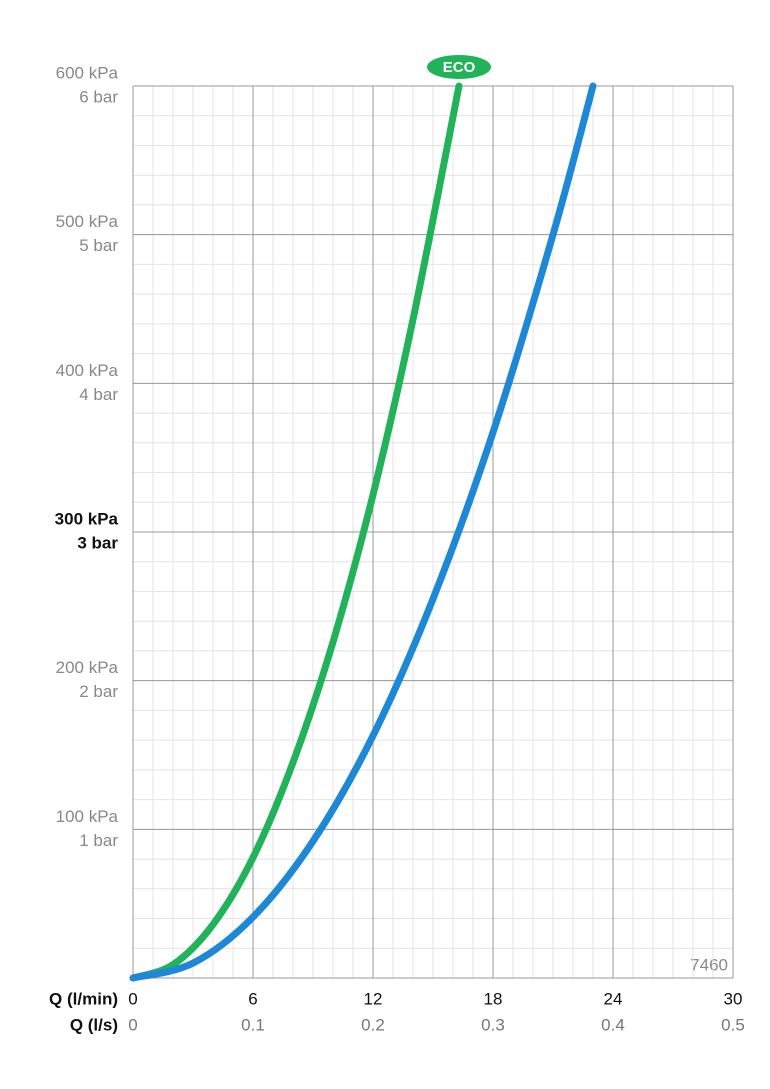  What do you see at coordinates (83, 998) in the screenshot?
I see `x-axis-title: Q (l/min)` at bounding box center [83, 998].